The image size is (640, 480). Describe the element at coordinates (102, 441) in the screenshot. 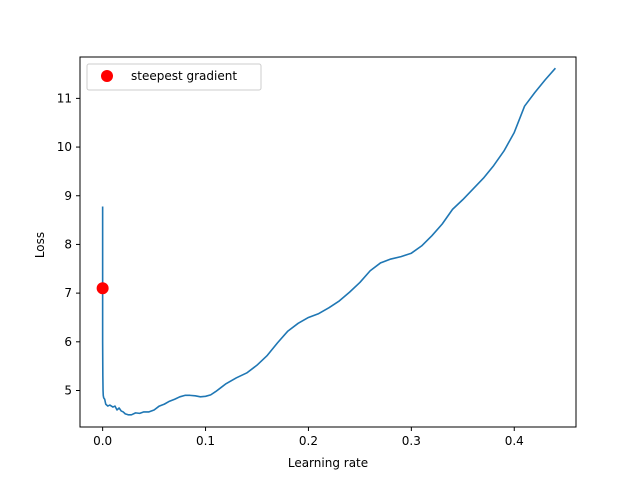

I see `x-tick-label: 0.0` at that location.